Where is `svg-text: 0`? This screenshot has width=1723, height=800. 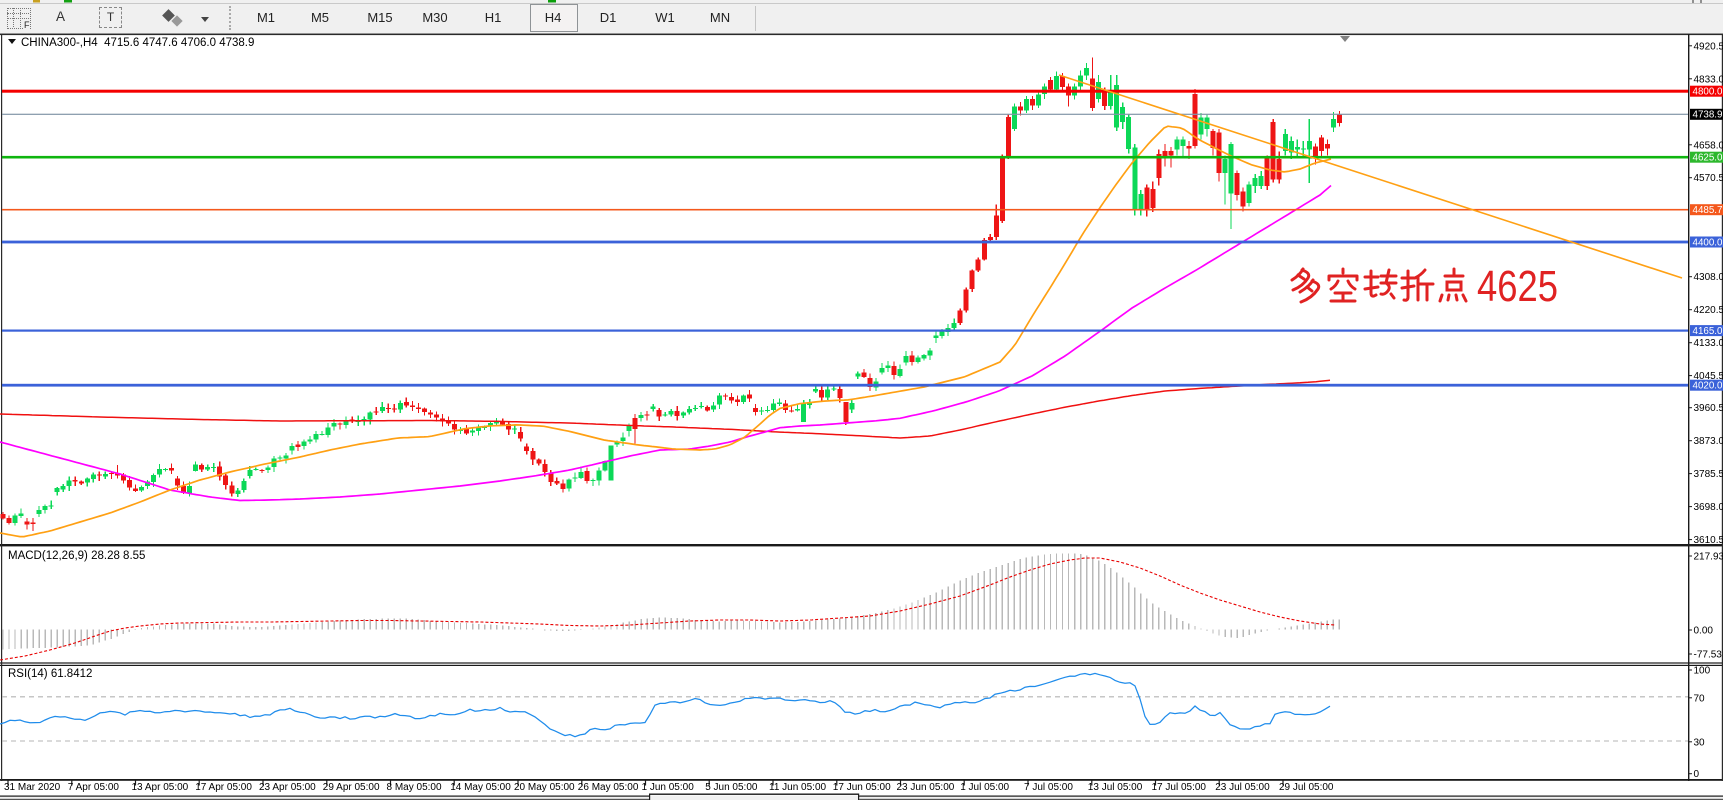
svg-text: 0 is located at coordinates (1697, 774).